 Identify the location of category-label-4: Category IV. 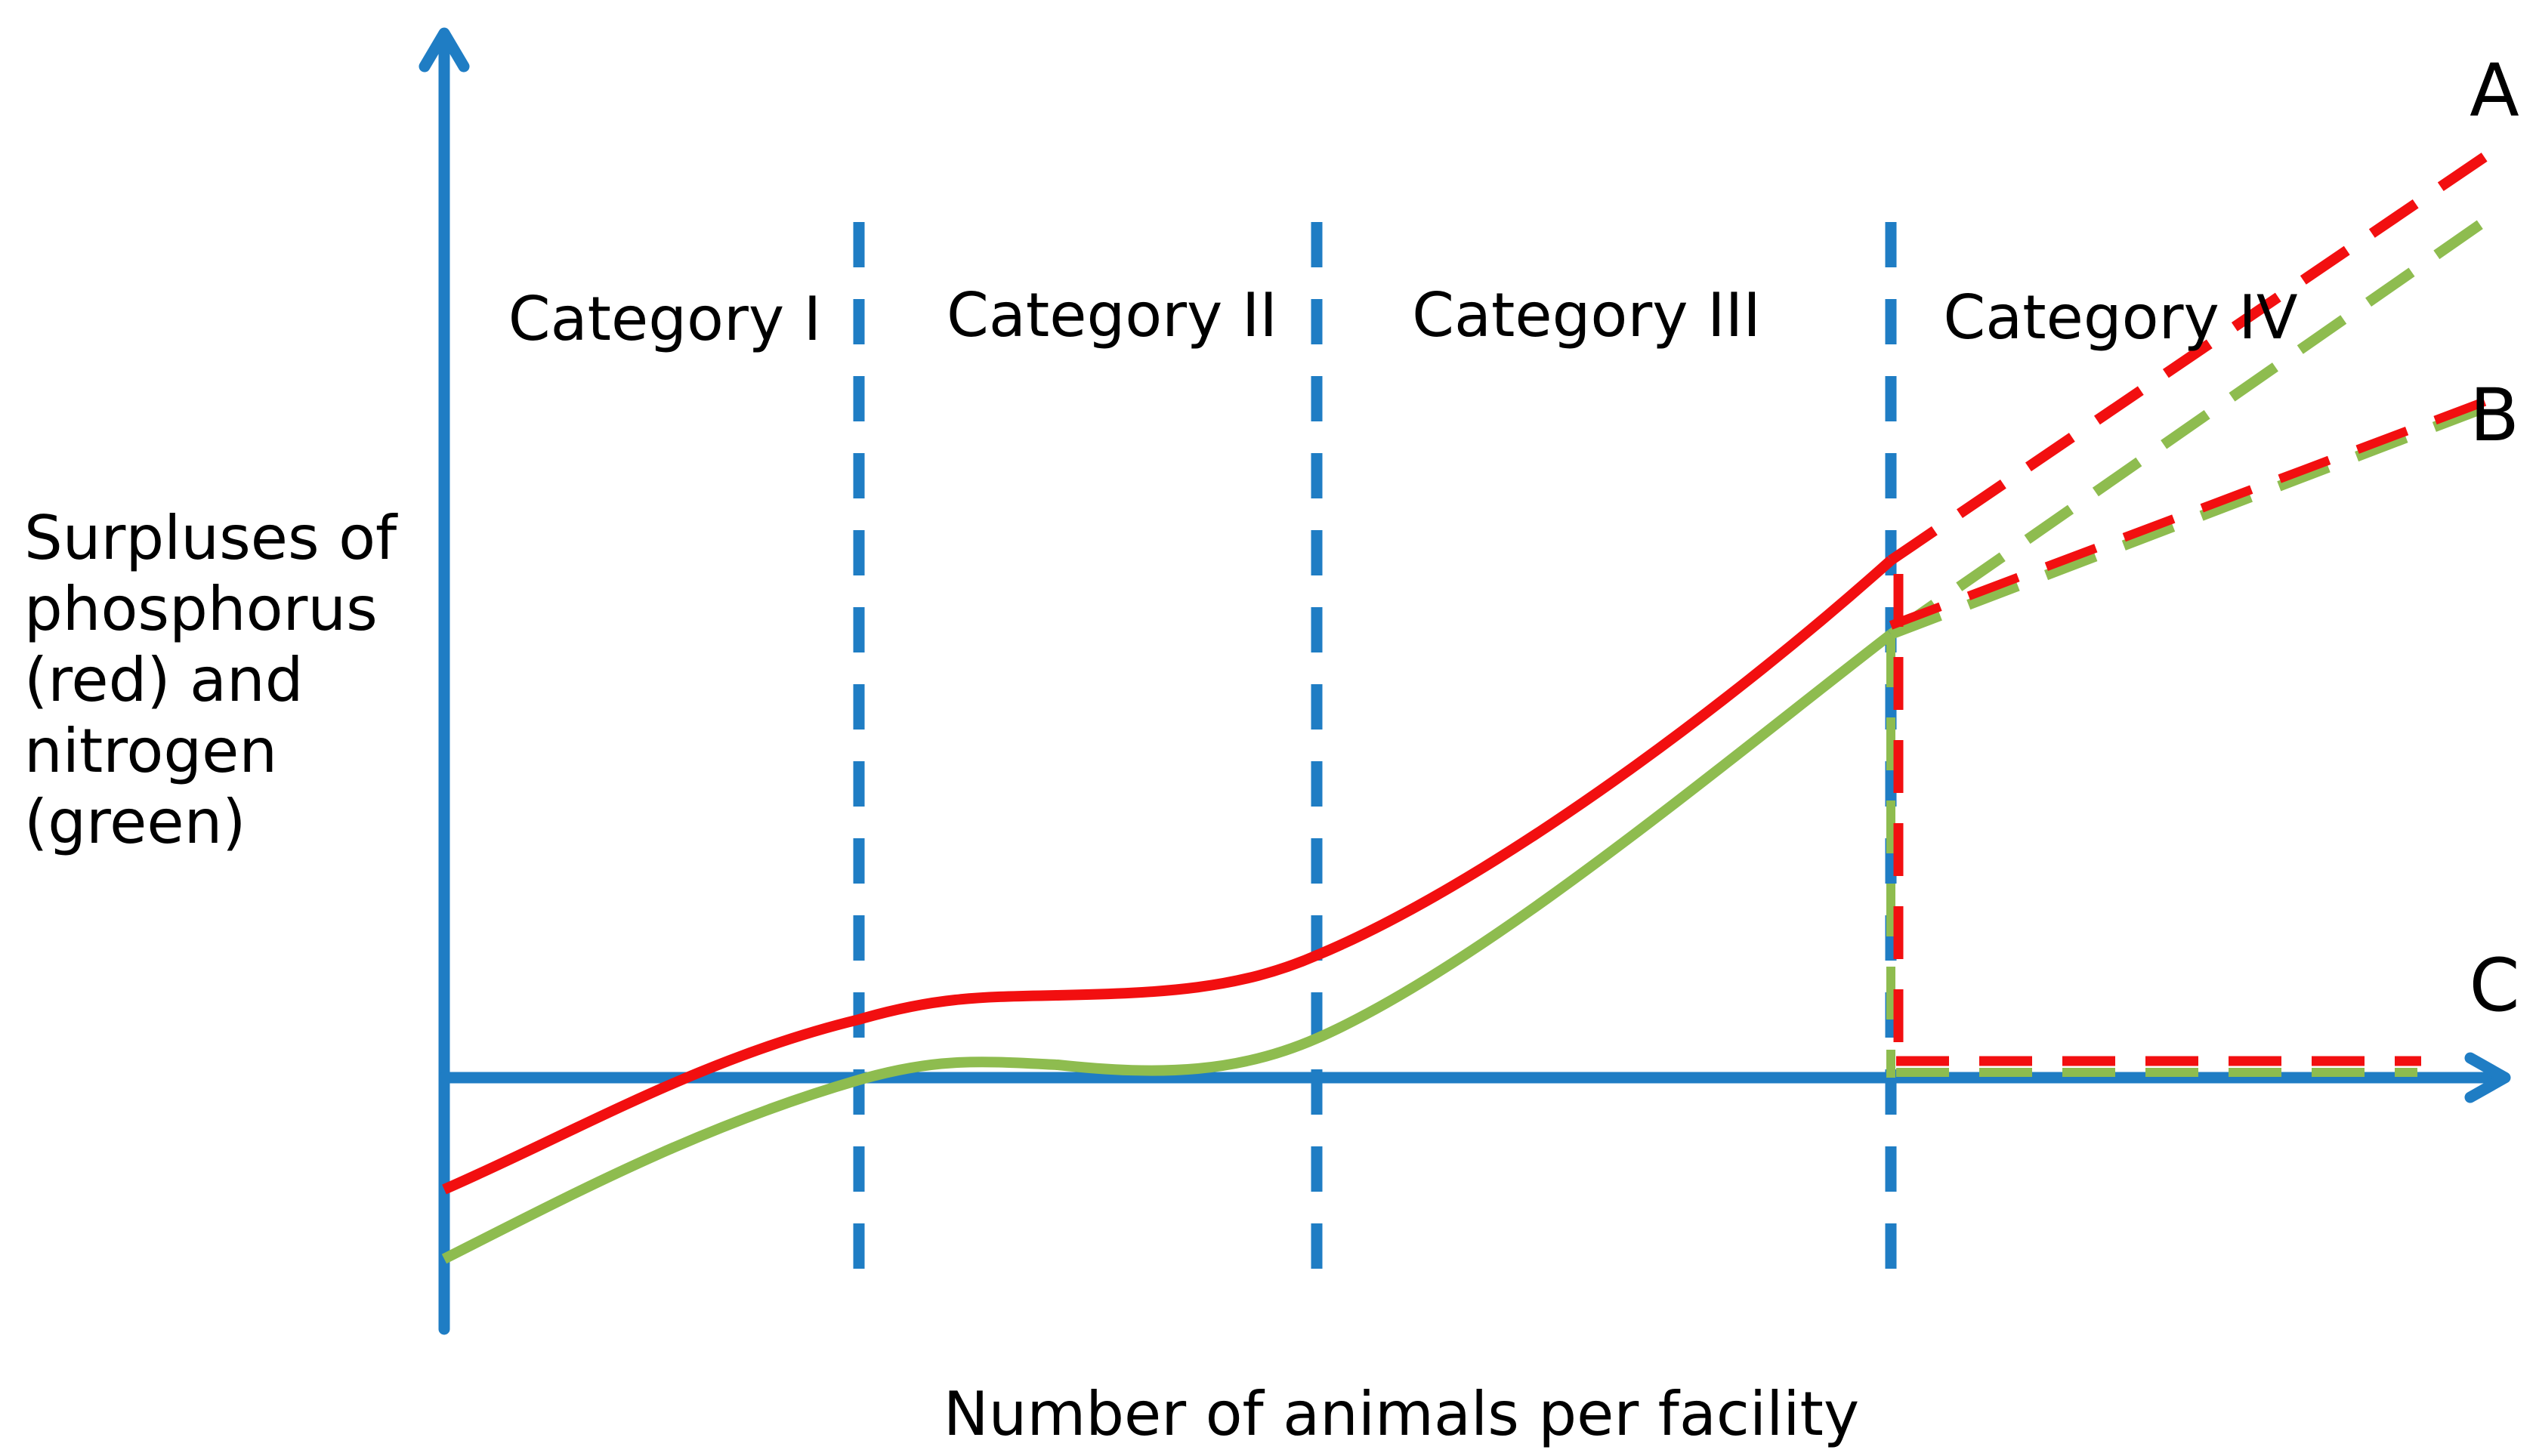
(2120, 317).